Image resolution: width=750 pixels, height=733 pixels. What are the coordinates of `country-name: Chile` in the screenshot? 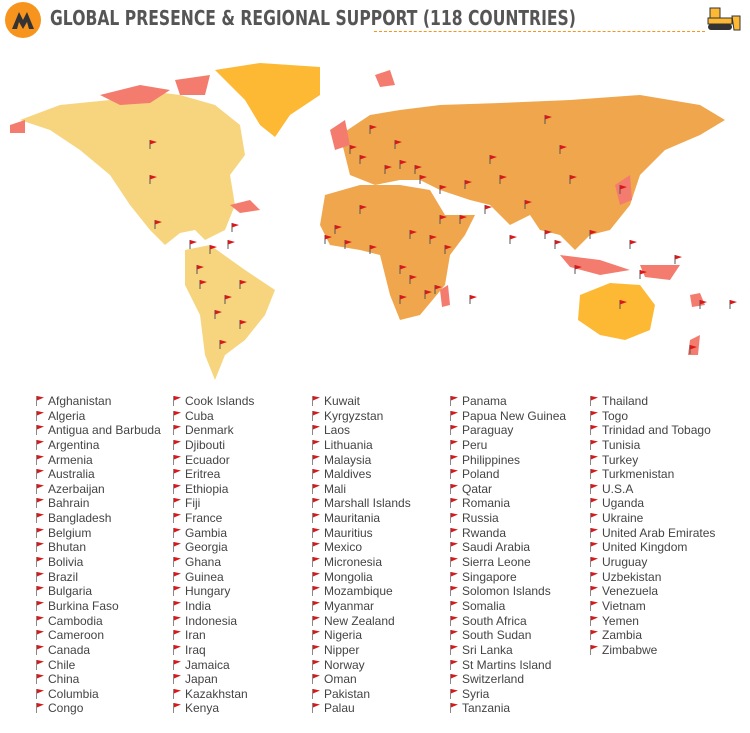 It's located at (62, 664).